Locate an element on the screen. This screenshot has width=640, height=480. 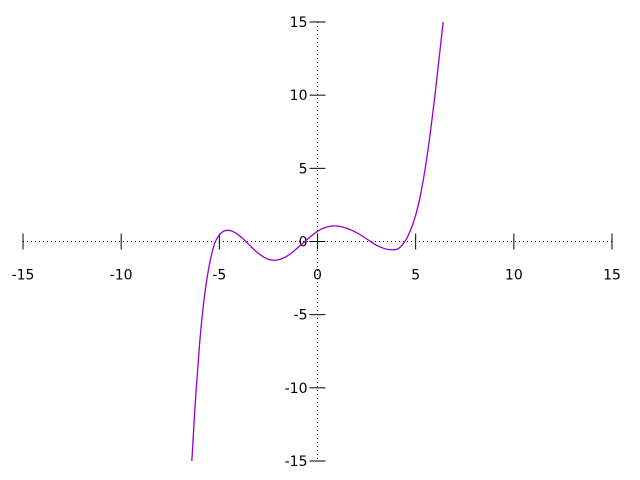
x-tick-label: 15 is located at coordinates (612, 276).